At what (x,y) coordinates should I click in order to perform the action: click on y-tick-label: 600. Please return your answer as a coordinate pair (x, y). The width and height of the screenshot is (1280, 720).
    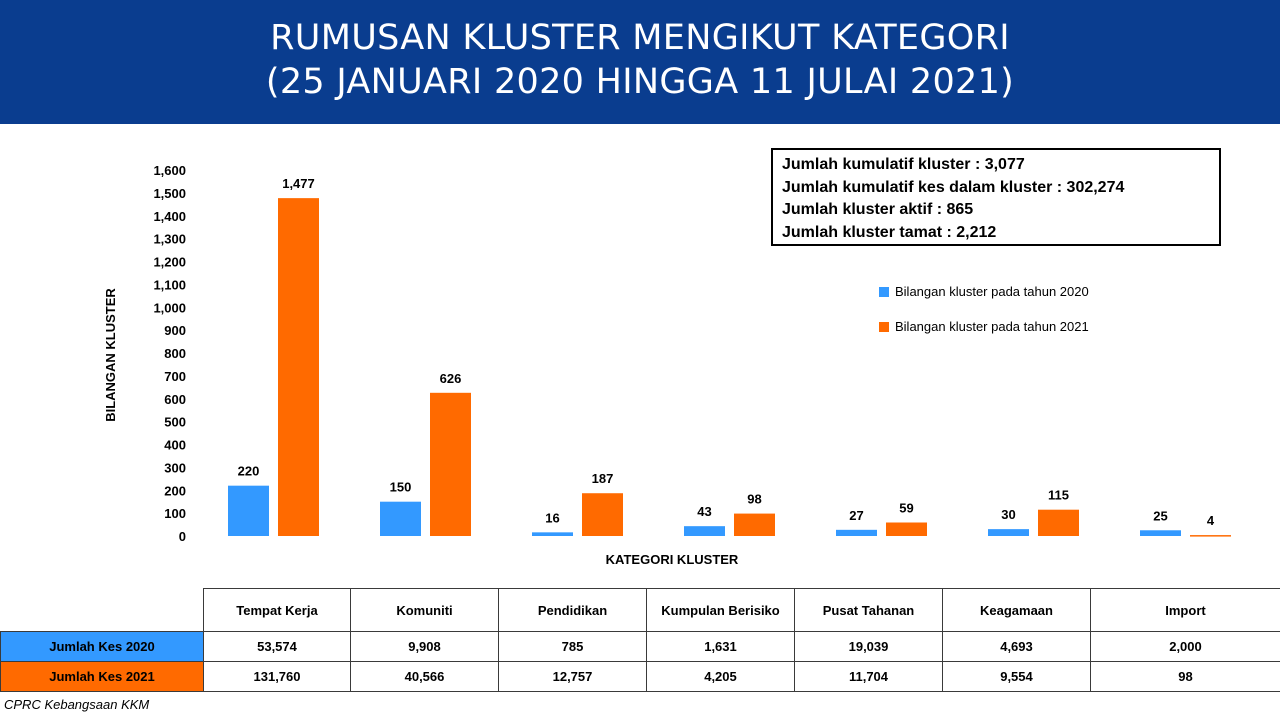
    Looking at the image, I should click on (175, 399).